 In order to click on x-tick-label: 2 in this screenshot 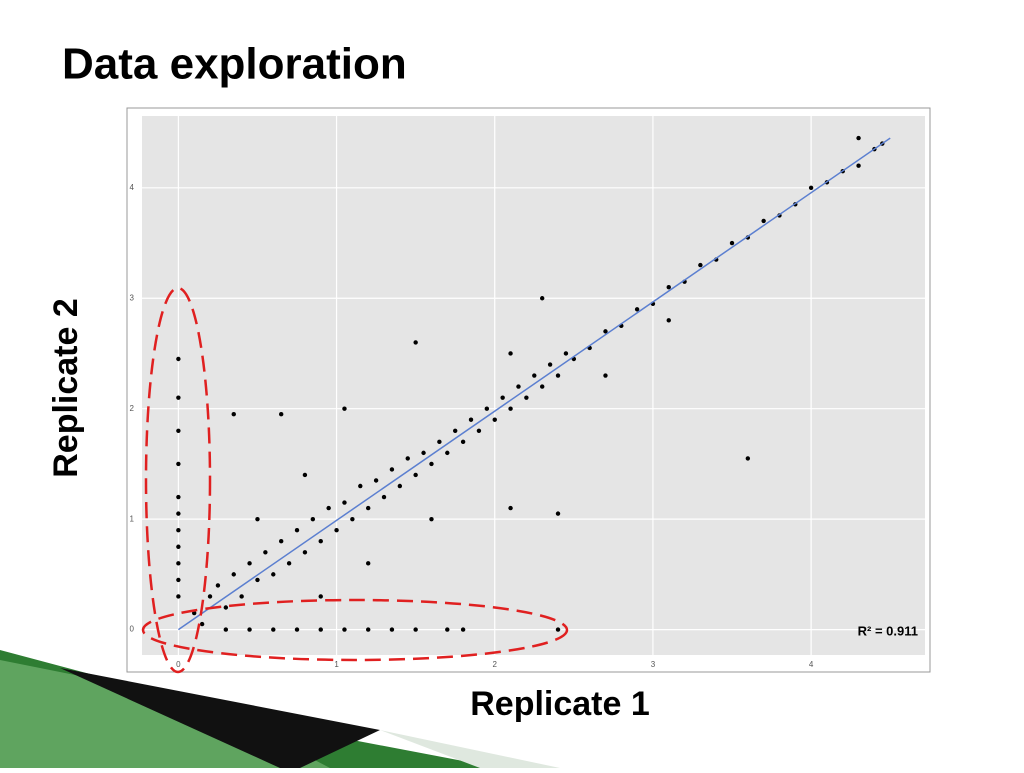, I will do `click(495, 664)`.